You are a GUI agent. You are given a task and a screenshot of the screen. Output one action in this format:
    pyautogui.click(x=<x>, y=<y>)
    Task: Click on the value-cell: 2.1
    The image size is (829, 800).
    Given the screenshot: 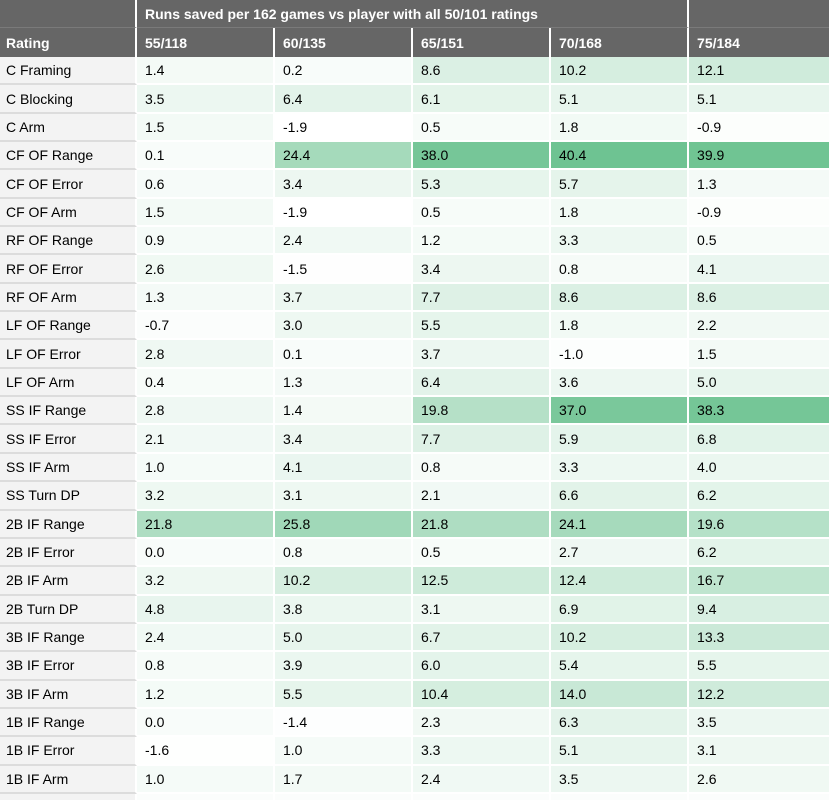 What is the action you would take?
    pyautogui.click(x=482, y=496)
    